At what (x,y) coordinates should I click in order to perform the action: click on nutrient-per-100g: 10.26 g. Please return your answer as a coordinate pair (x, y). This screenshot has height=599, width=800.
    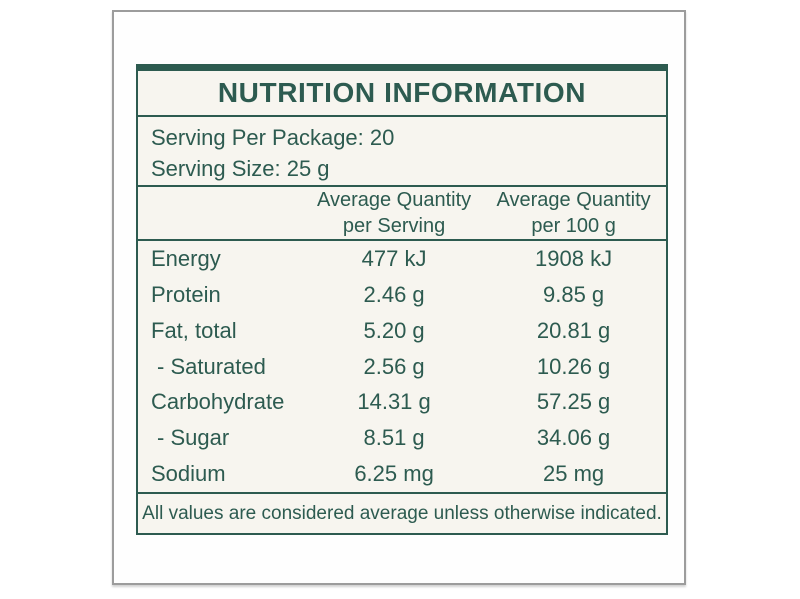
    Looking at the image, I should click on (573, 366).